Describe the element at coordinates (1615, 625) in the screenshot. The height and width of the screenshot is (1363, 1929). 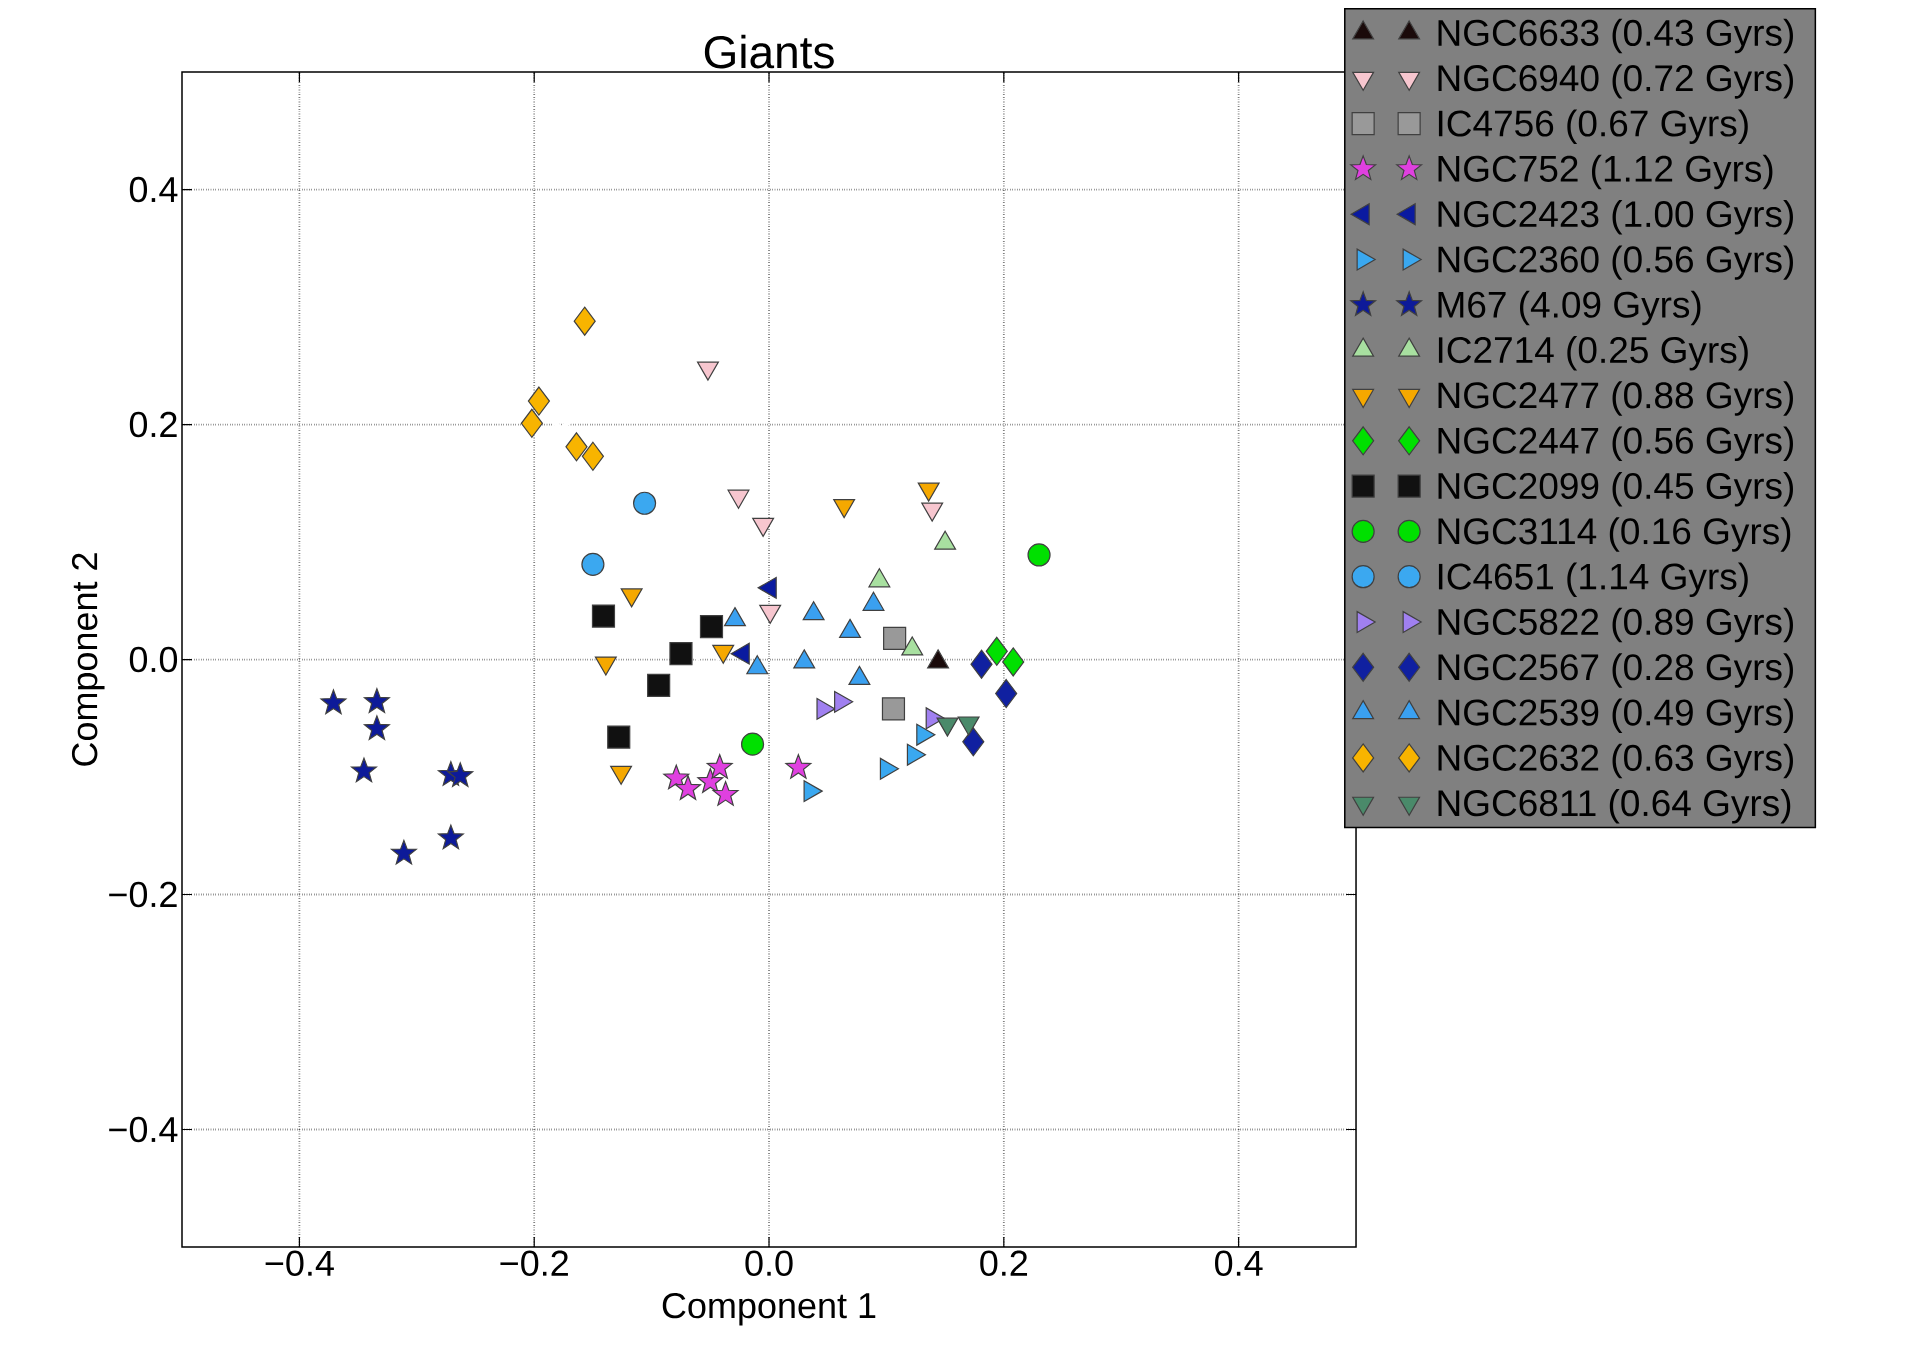
I see `legend-label: NGC5822 (0.89 Gyrs)` at that location.